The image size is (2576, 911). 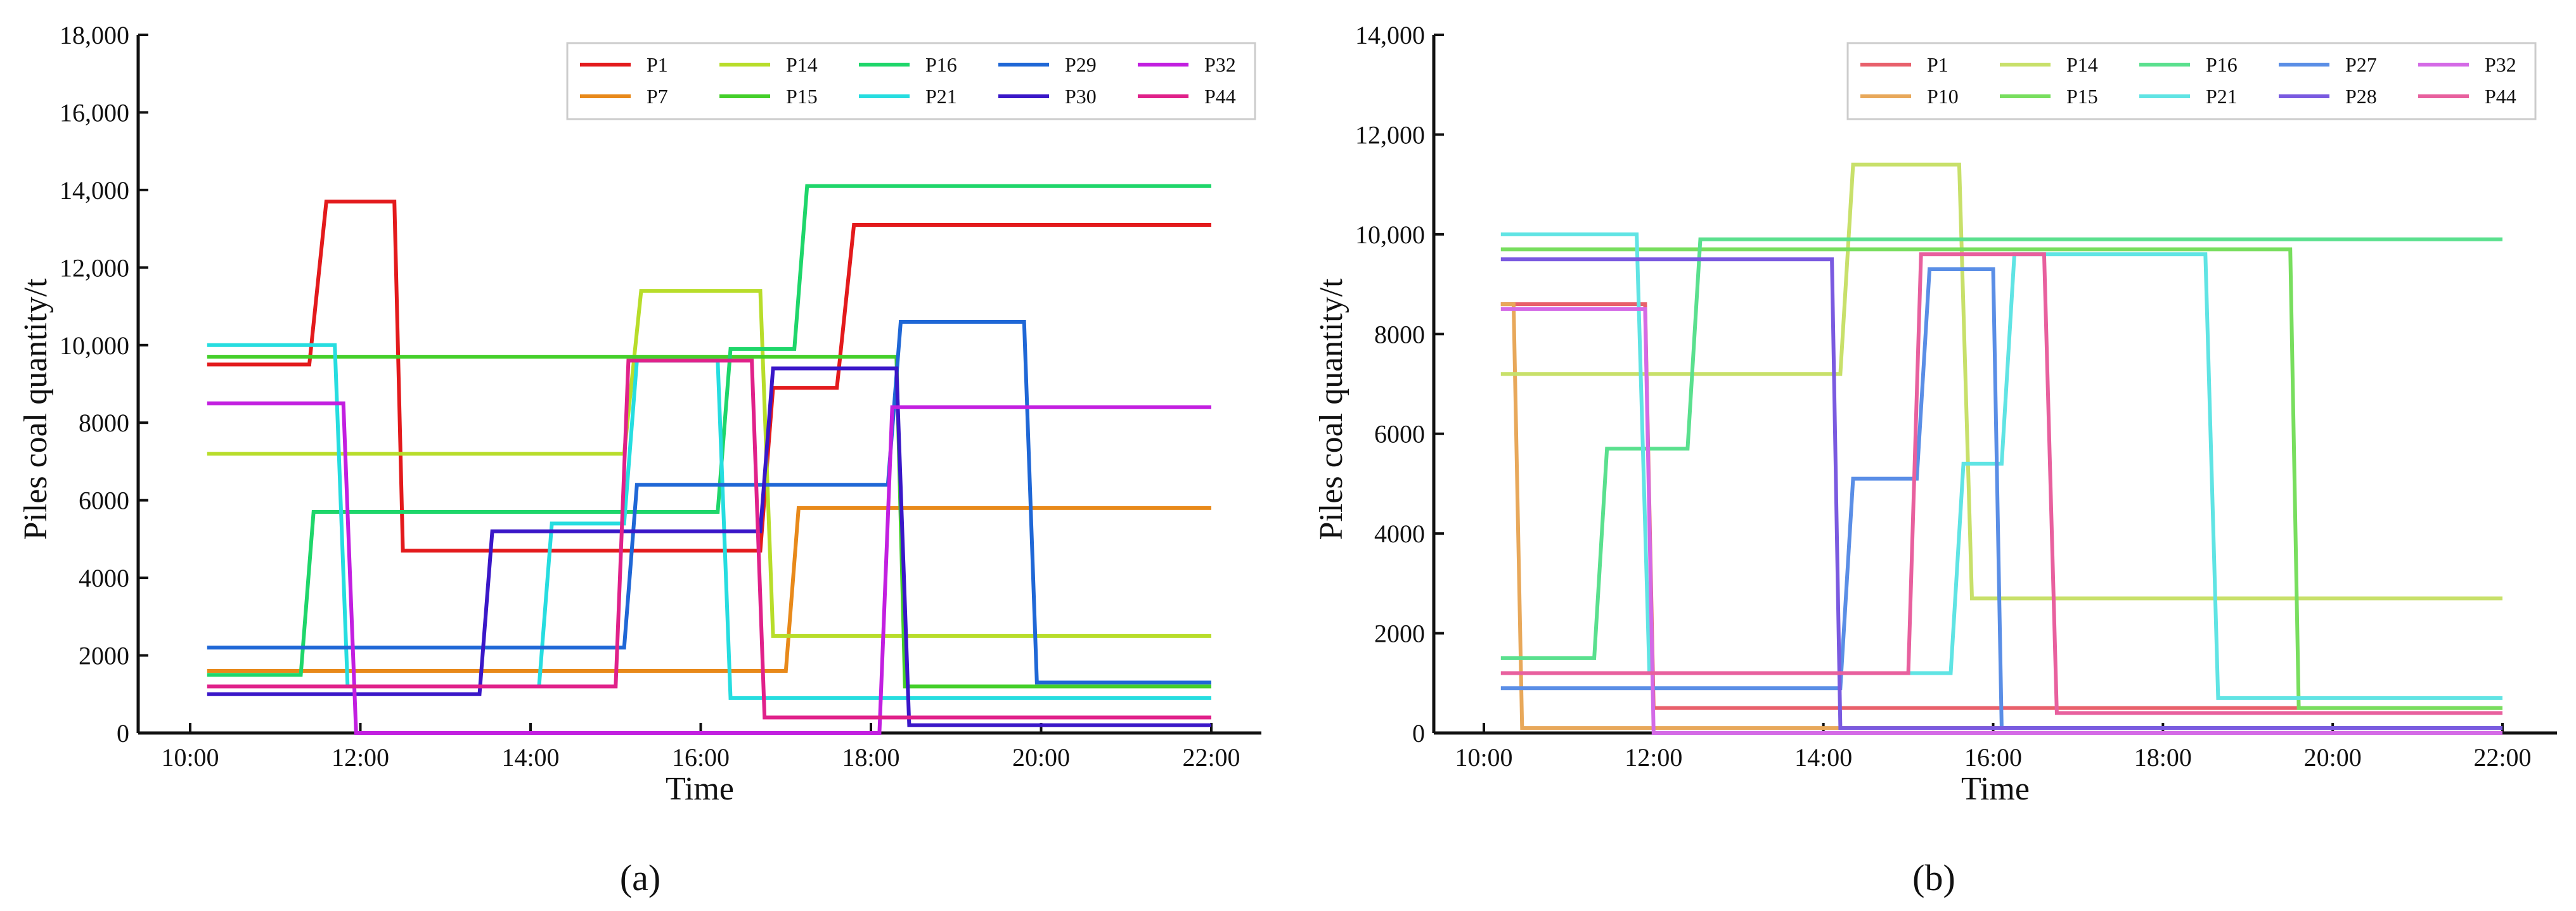 I want to click on panel-label: (a), so click(x=640, y=878).